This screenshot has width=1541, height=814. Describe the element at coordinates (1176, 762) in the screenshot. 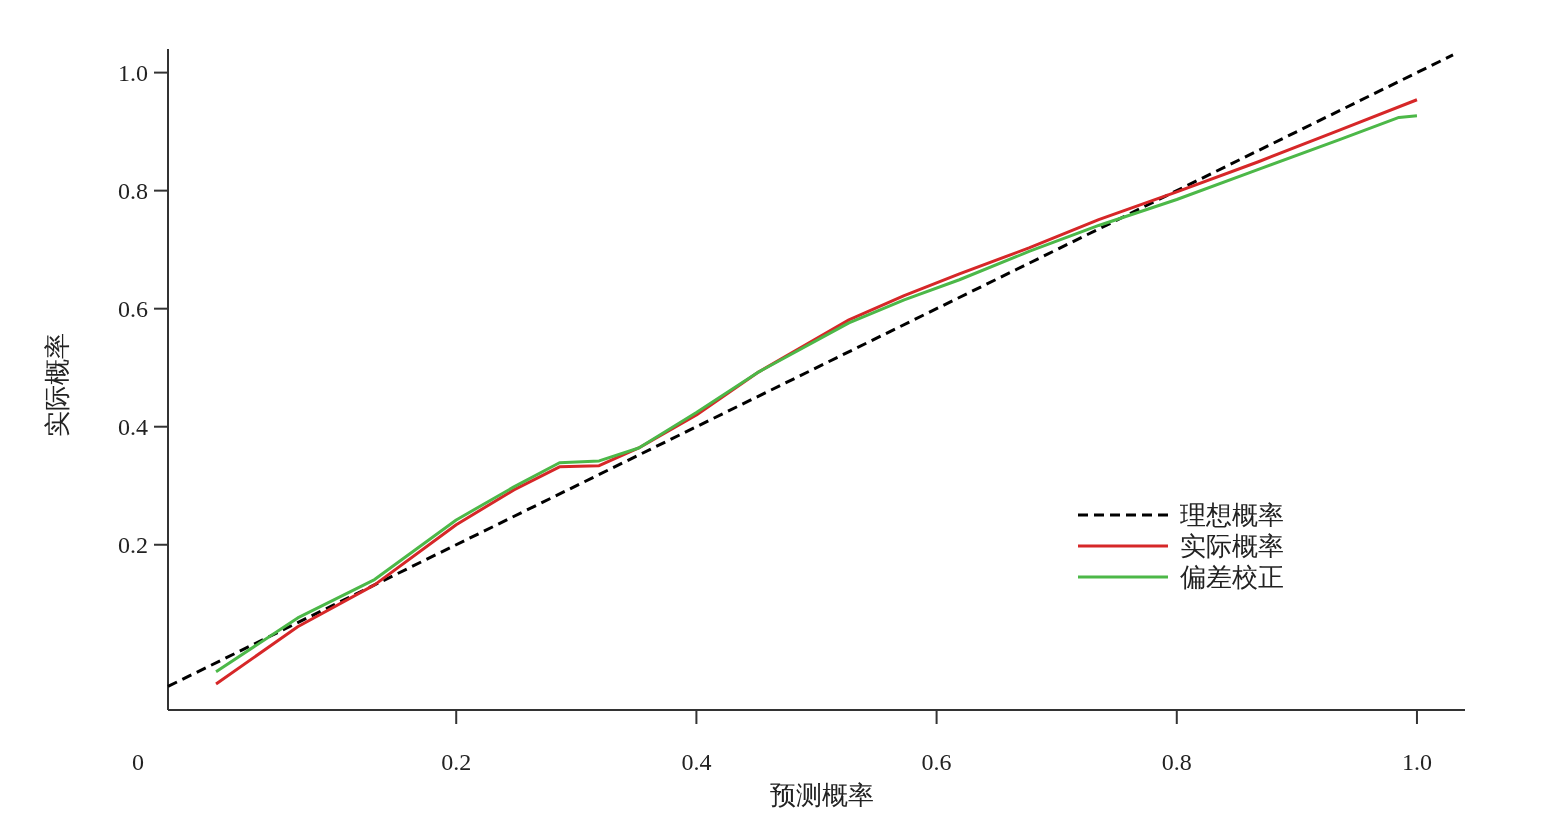

I see `x-tick-label: 0.8` at that location.